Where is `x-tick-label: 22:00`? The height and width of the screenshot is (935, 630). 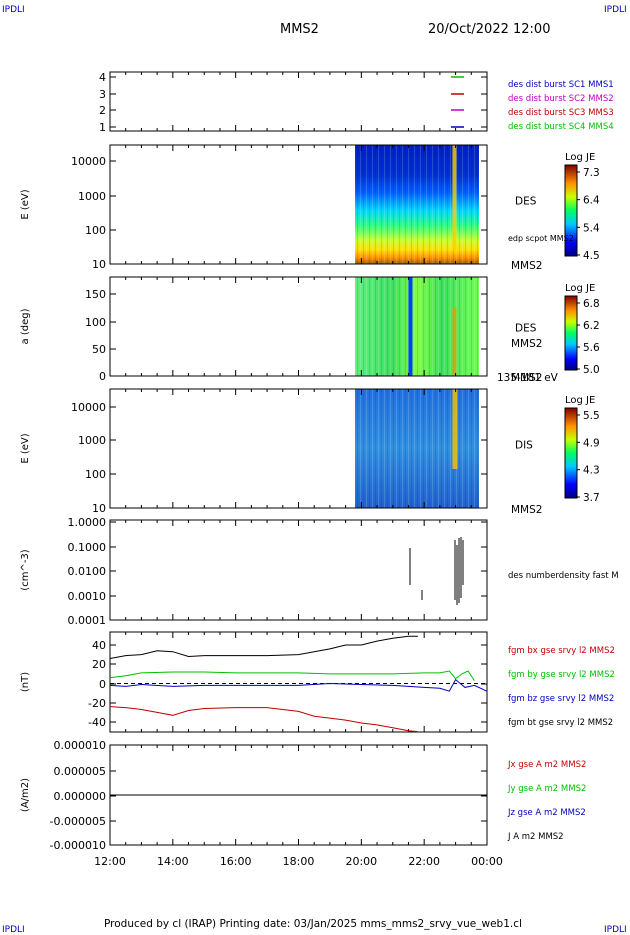
x-tick-label: 22:00 is located at coordinates (424, 861).